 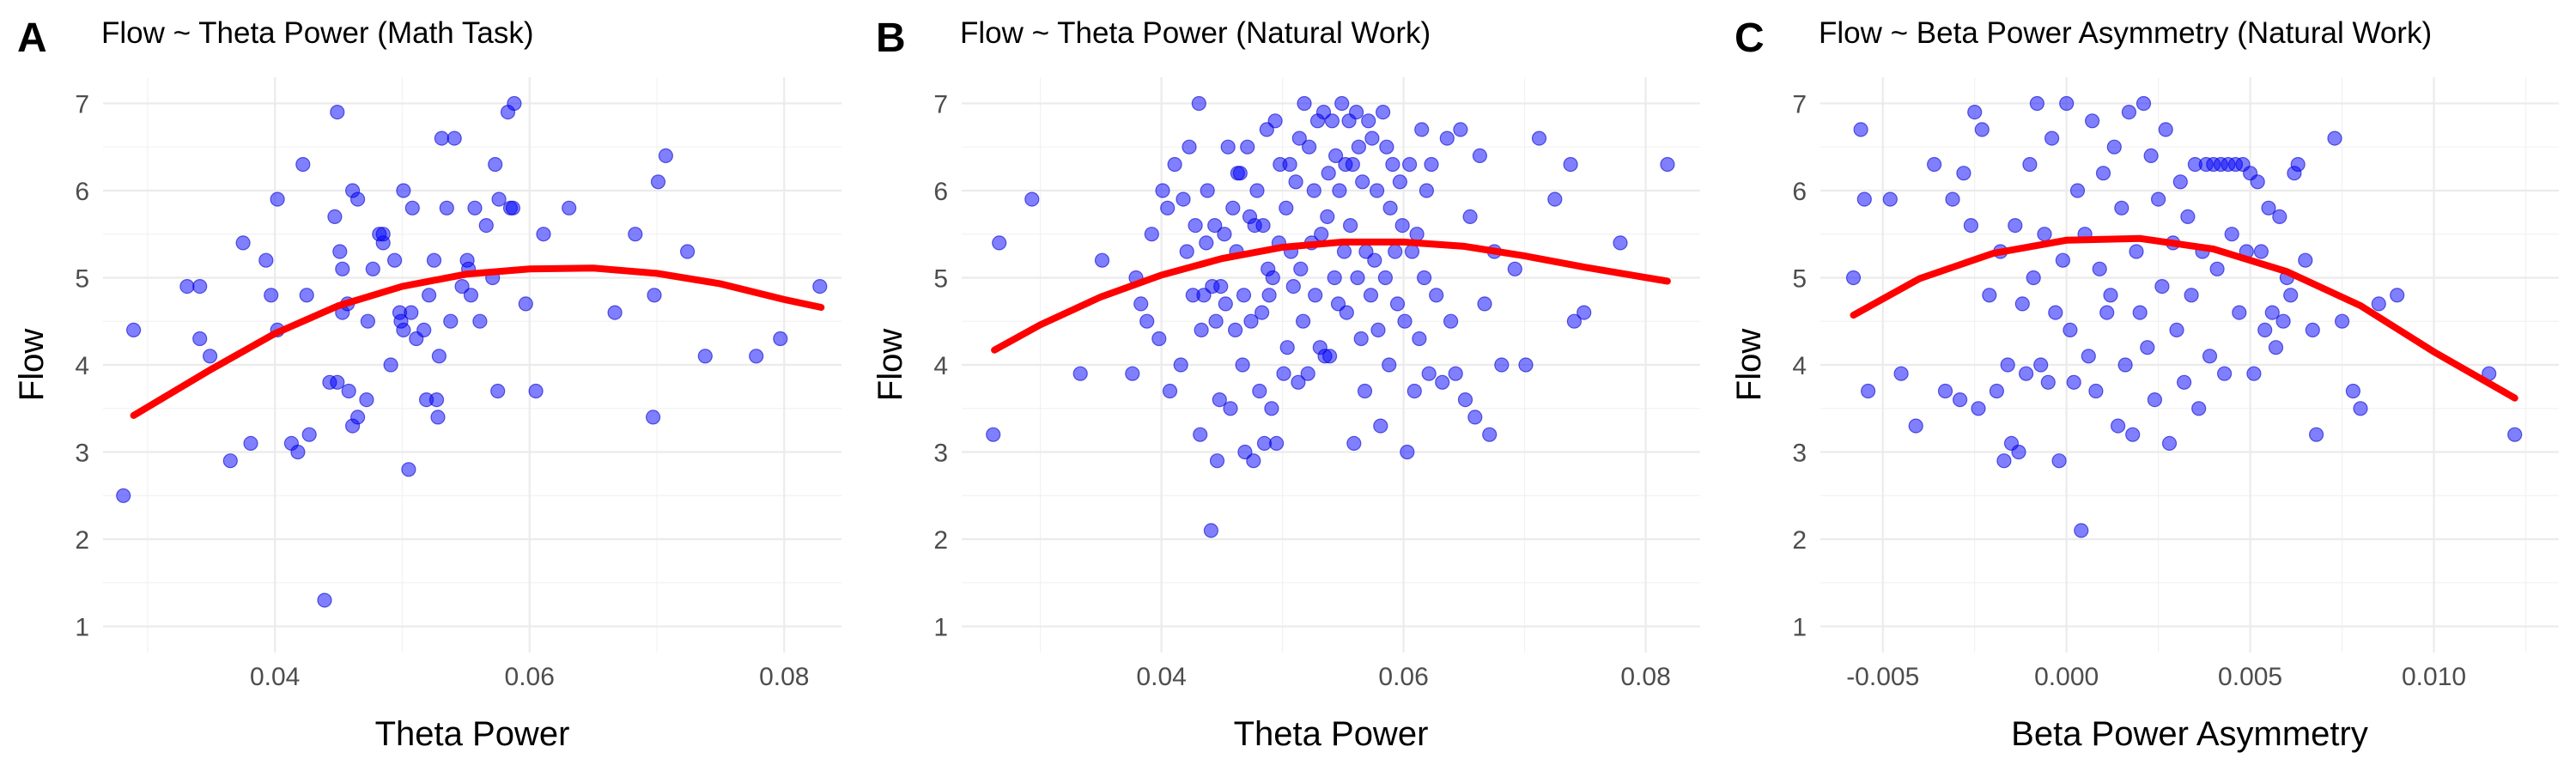 What do you see at coordinates (82, 278) in the screenshot?
I see `y-tick-label: 5` at bounding box center [82, 278].